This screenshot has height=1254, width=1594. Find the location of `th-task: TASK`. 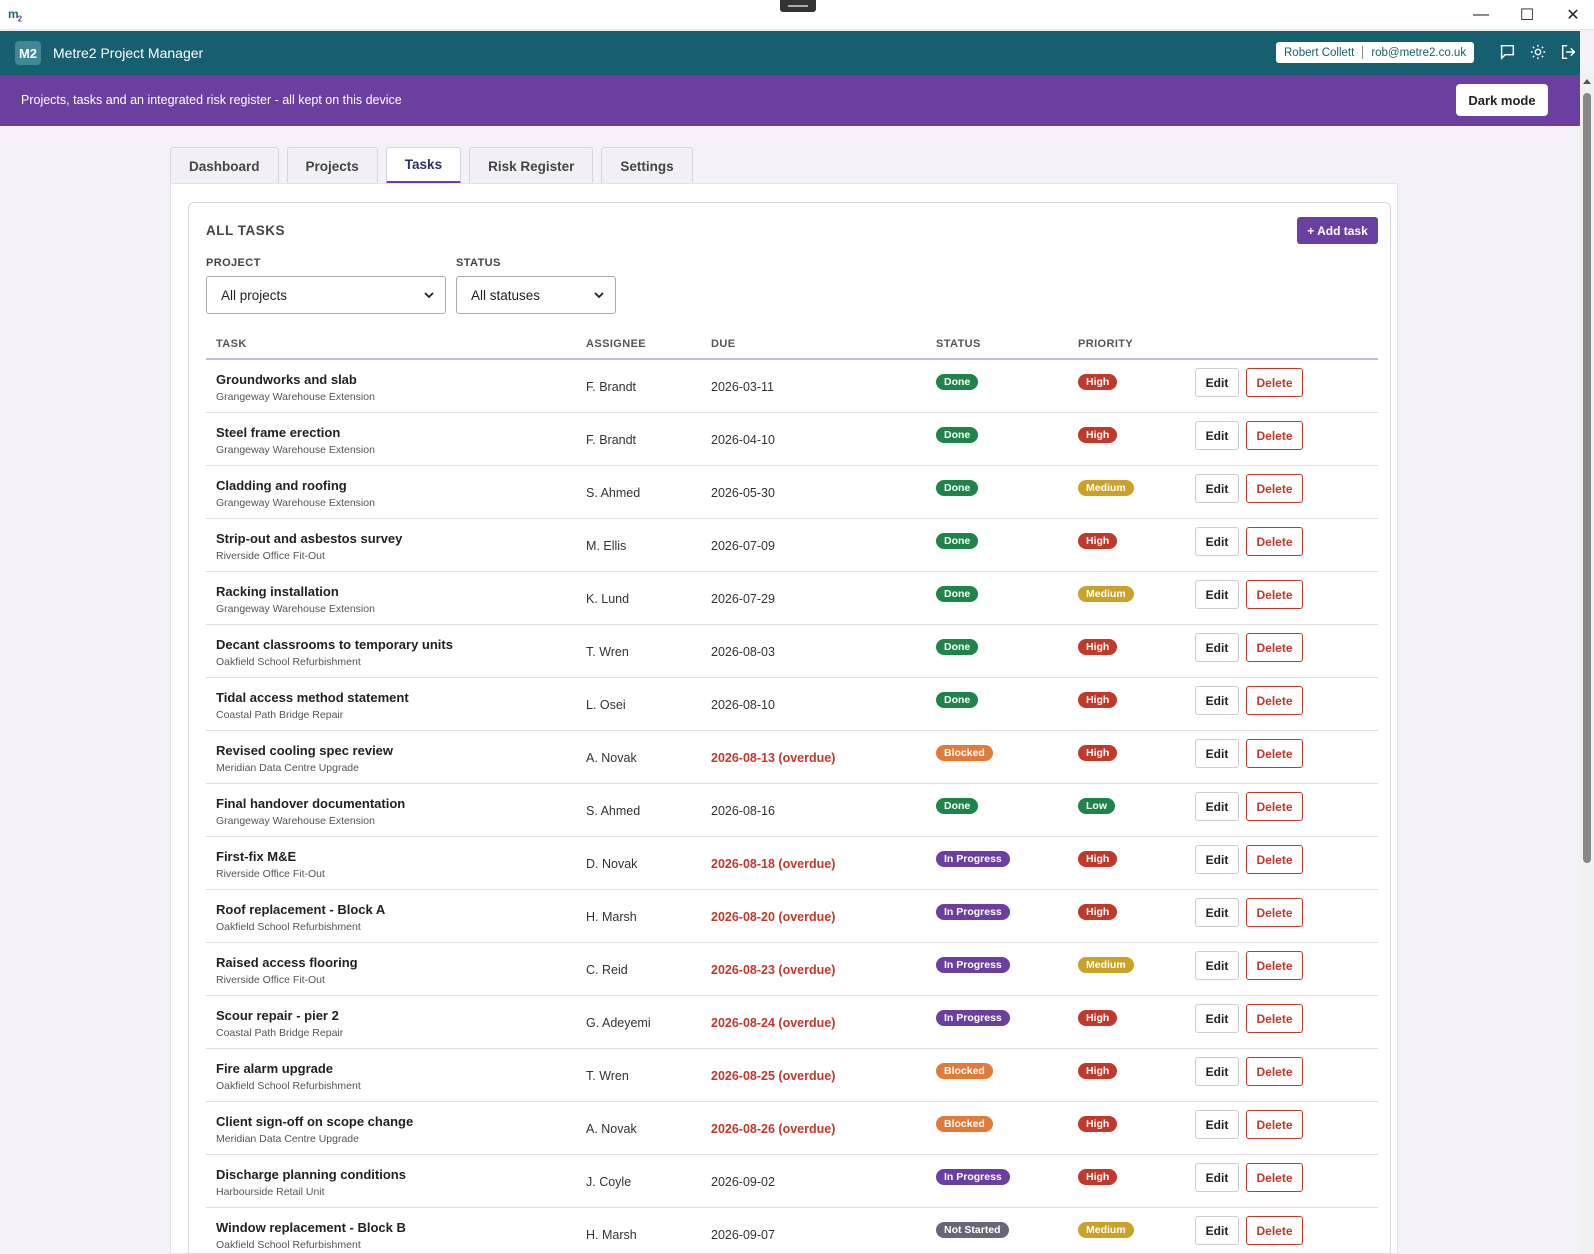

th-task: TASK is located at coordinates (231, 344).